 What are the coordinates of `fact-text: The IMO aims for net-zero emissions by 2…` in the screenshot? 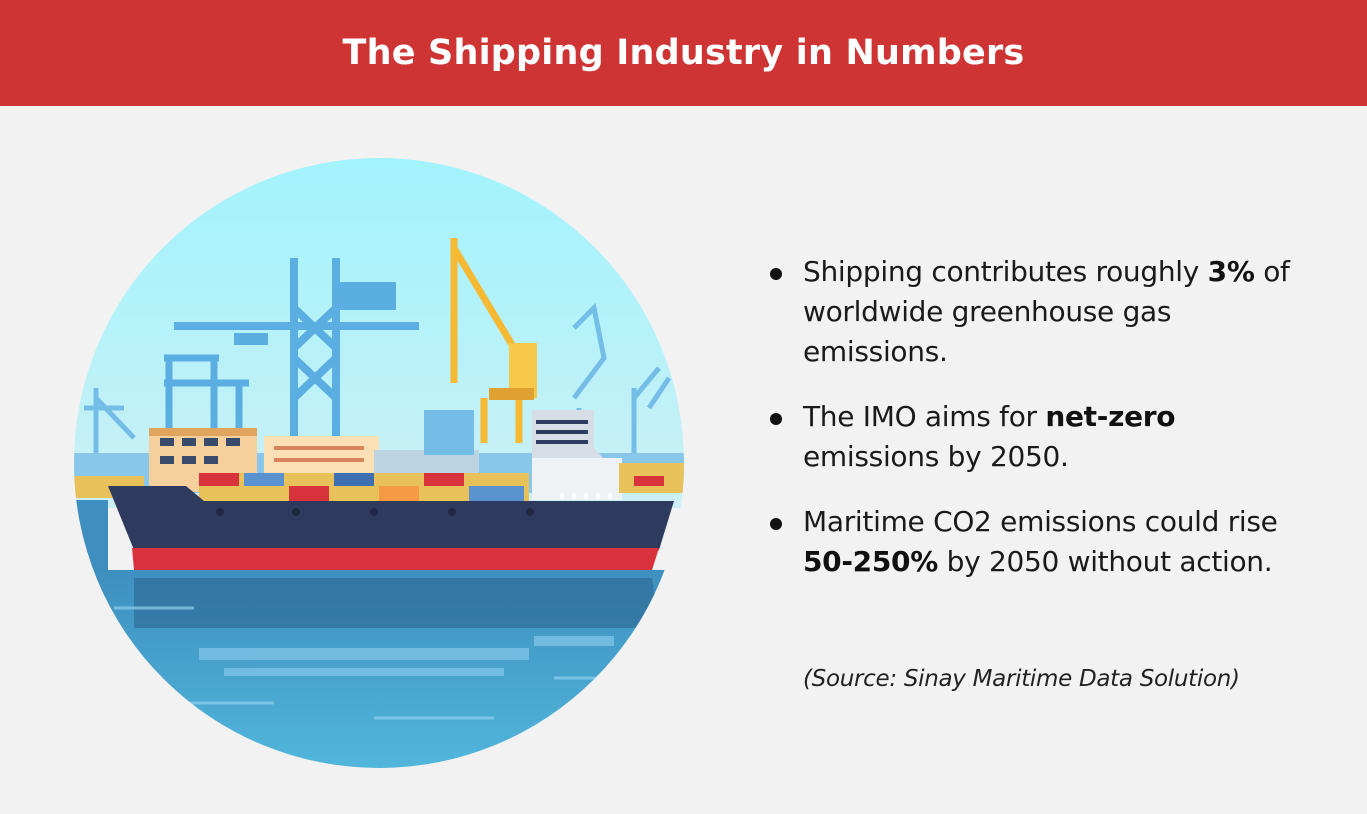 It's located at (989, 436).